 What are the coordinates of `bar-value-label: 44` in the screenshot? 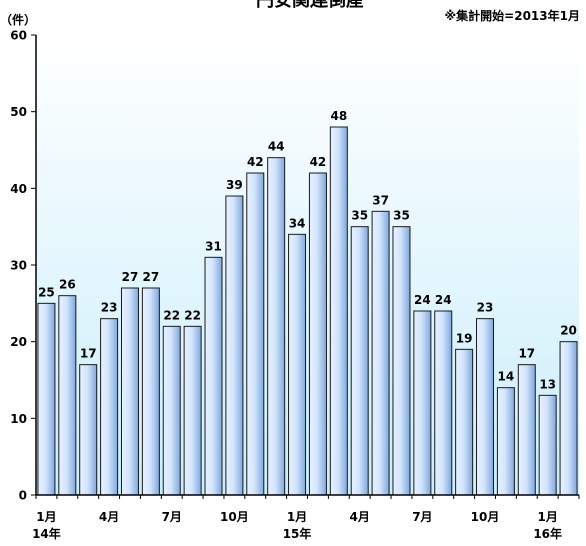 It's located at (276, 147).